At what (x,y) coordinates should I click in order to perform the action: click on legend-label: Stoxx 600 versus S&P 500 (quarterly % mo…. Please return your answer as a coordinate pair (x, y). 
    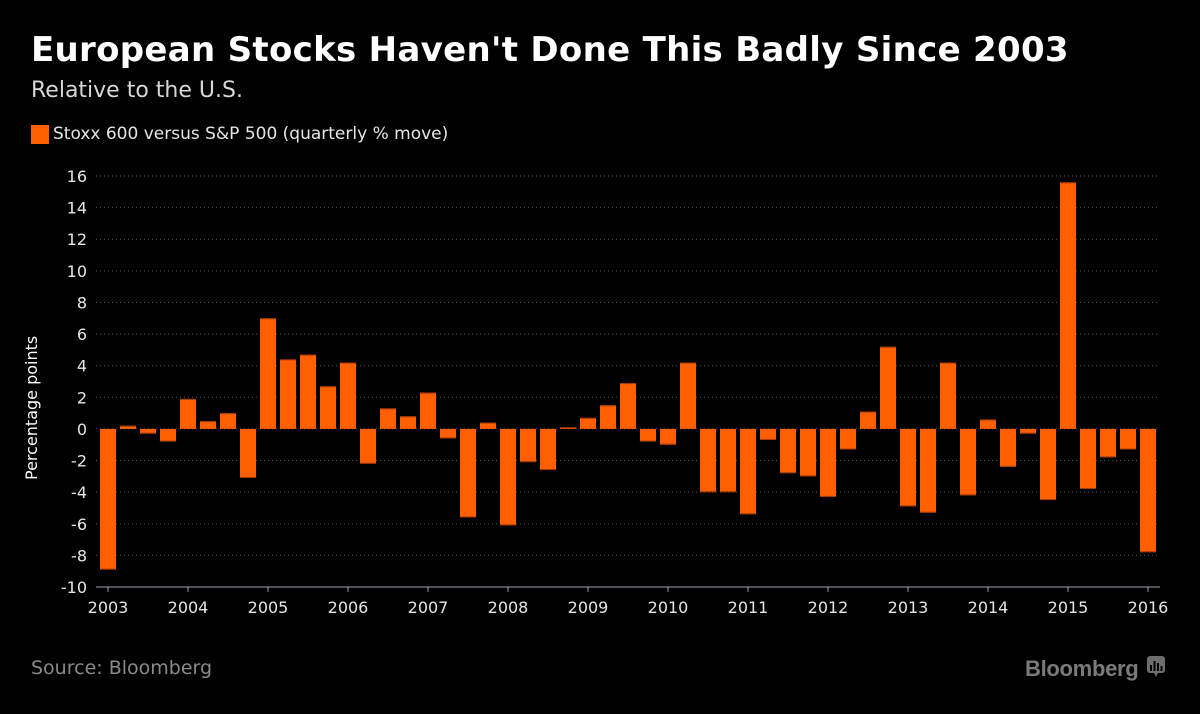
    Looking at the image, I should click on (251, 134).